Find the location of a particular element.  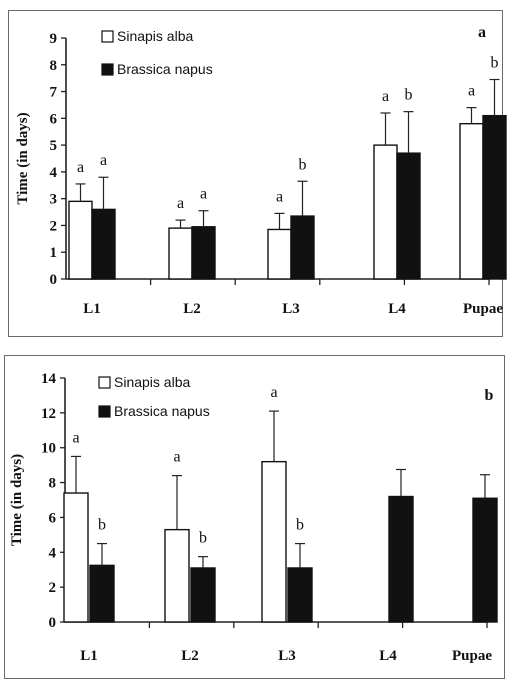

y-tick-label: 7 is located at coordinates (54, 93).